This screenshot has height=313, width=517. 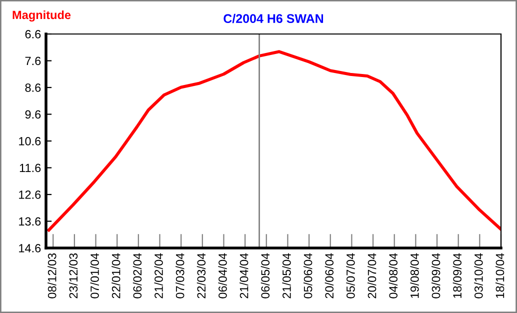 I want to click on x-tick-label: 21/02/04, so click(x=158, y=275).